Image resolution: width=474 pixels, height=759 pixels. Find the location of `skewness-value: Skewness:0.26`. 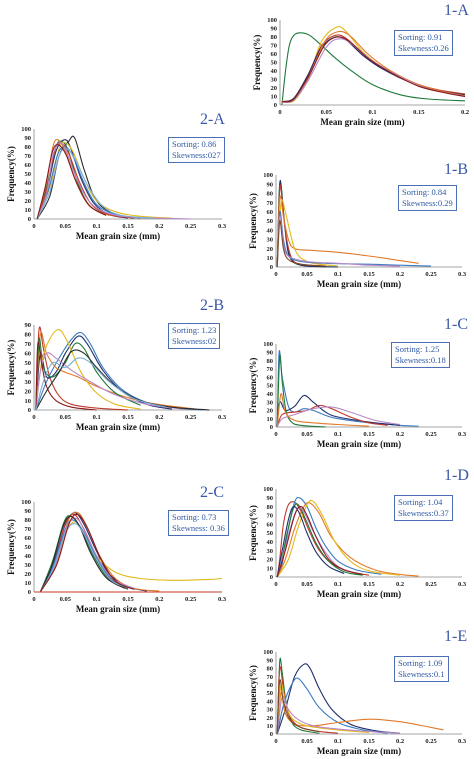

skewness-value: Skewness:0.26 is located at coordinates (423, 48).